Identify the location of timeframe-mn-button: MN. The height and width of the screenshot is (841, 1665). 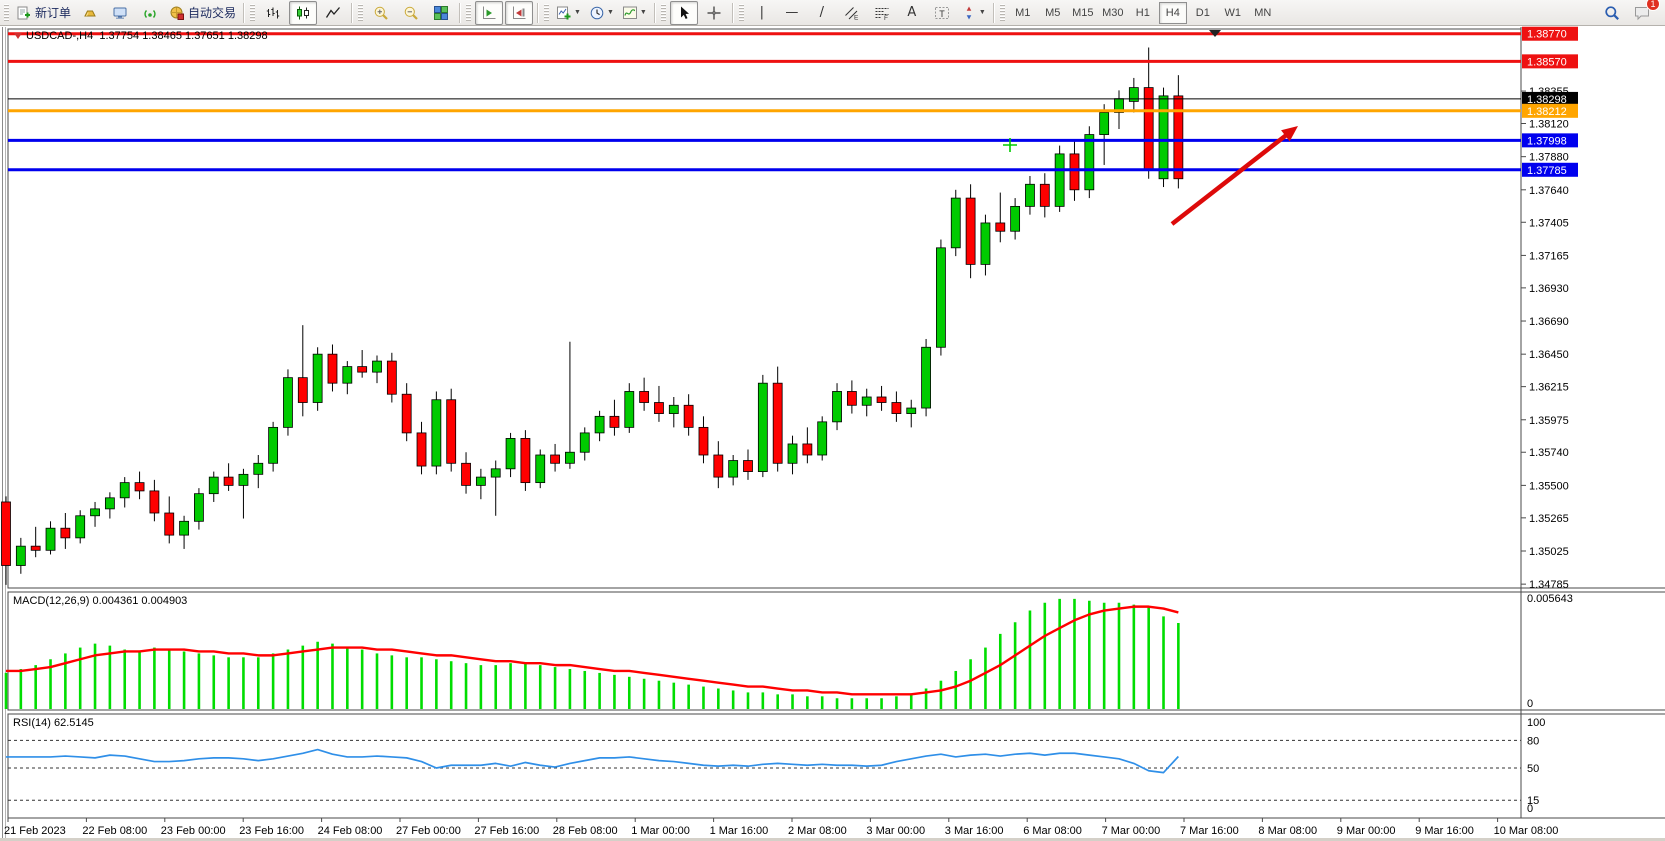
(1263, 12).